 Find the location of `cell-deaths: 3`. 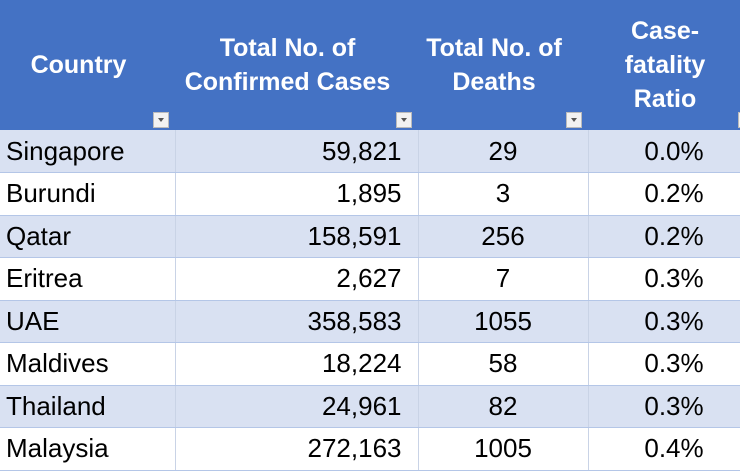

cell-deaths: 3 is located at coordinates (503, 194).